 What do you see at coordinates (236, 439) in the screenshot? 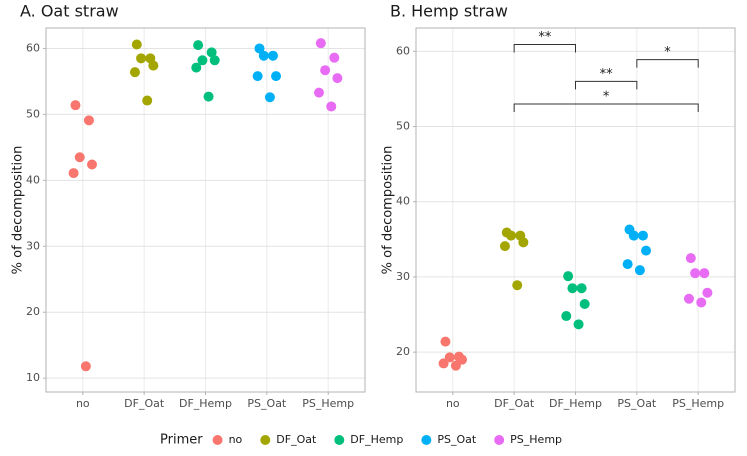
I see `legend-label: no` at bounding box center [236, 439].